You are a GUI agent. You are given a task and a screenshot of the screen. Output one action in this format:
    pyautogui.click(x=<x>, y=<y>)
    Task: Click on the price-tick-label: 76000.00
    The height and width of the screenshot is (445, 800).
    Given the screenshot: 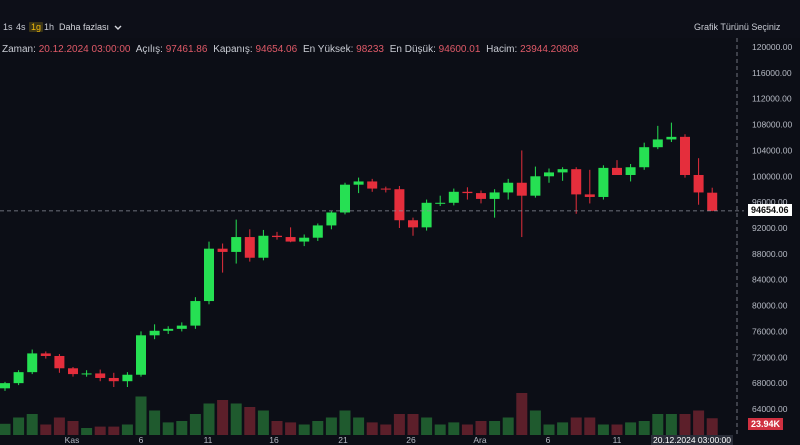 What is the action you would take?
    pyautogui.click(x=770, y=331)
    